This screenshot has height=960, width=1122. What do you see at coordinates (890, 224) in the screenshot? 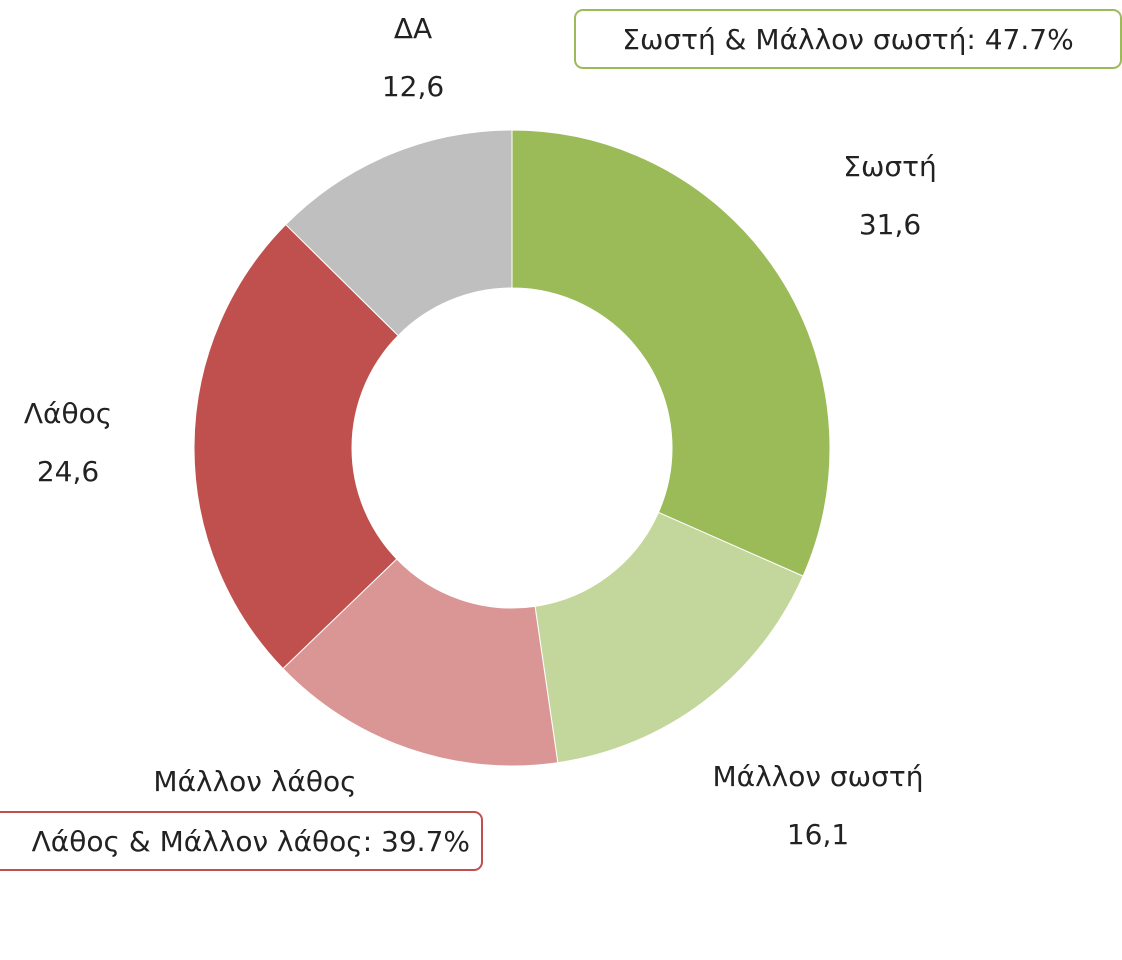
I see `value-label: 31,6` at bounding box center [890, 224].